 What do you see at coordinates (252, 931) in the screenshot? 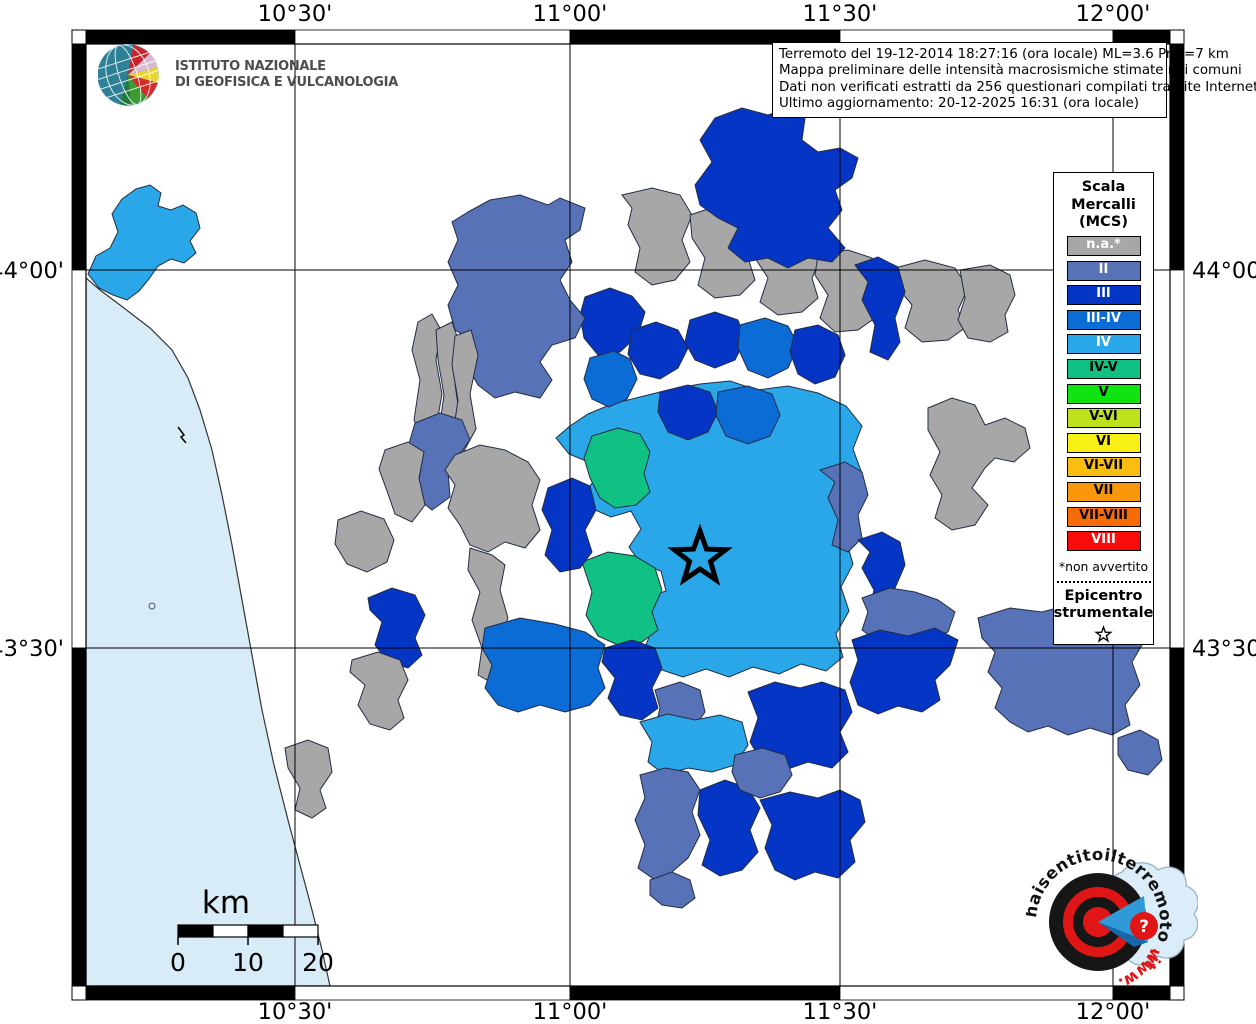
I see `scale-bar: km 0 10 20` at bounding box center [252, 931].